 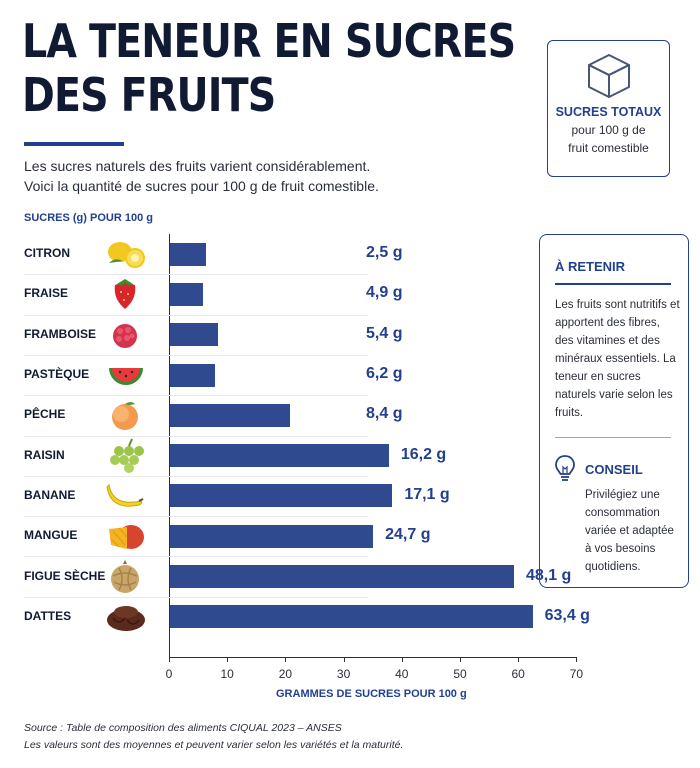 I want to click on x-tick-label: 0, so click(x=169, y=674).